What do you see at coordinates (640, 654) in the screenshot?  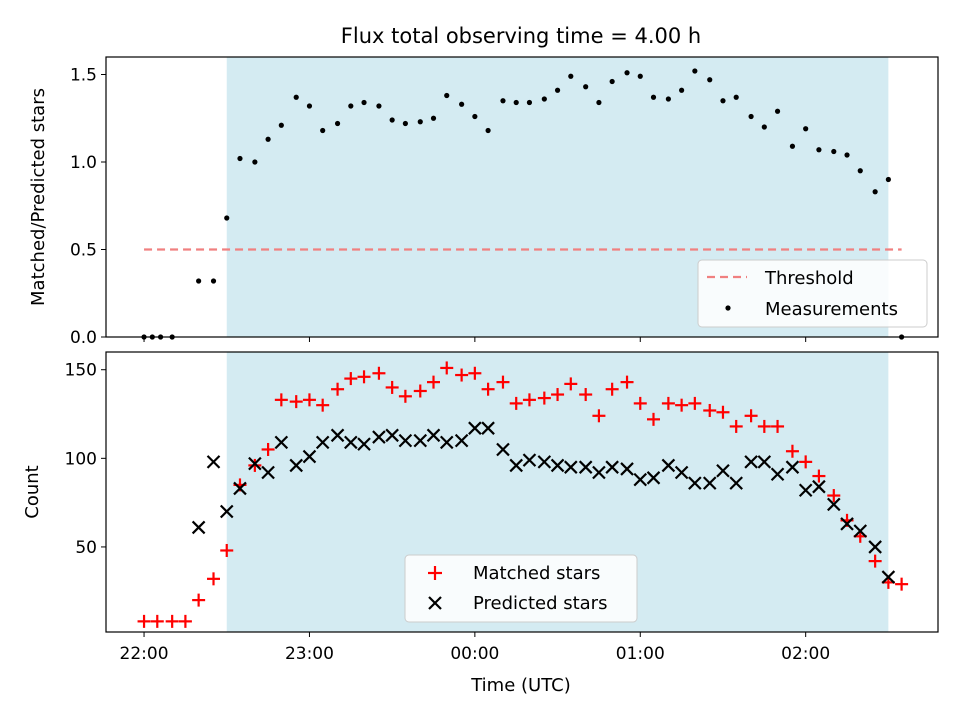 I see `x-tick-label: 01:00` at bounding box center [640, 654].